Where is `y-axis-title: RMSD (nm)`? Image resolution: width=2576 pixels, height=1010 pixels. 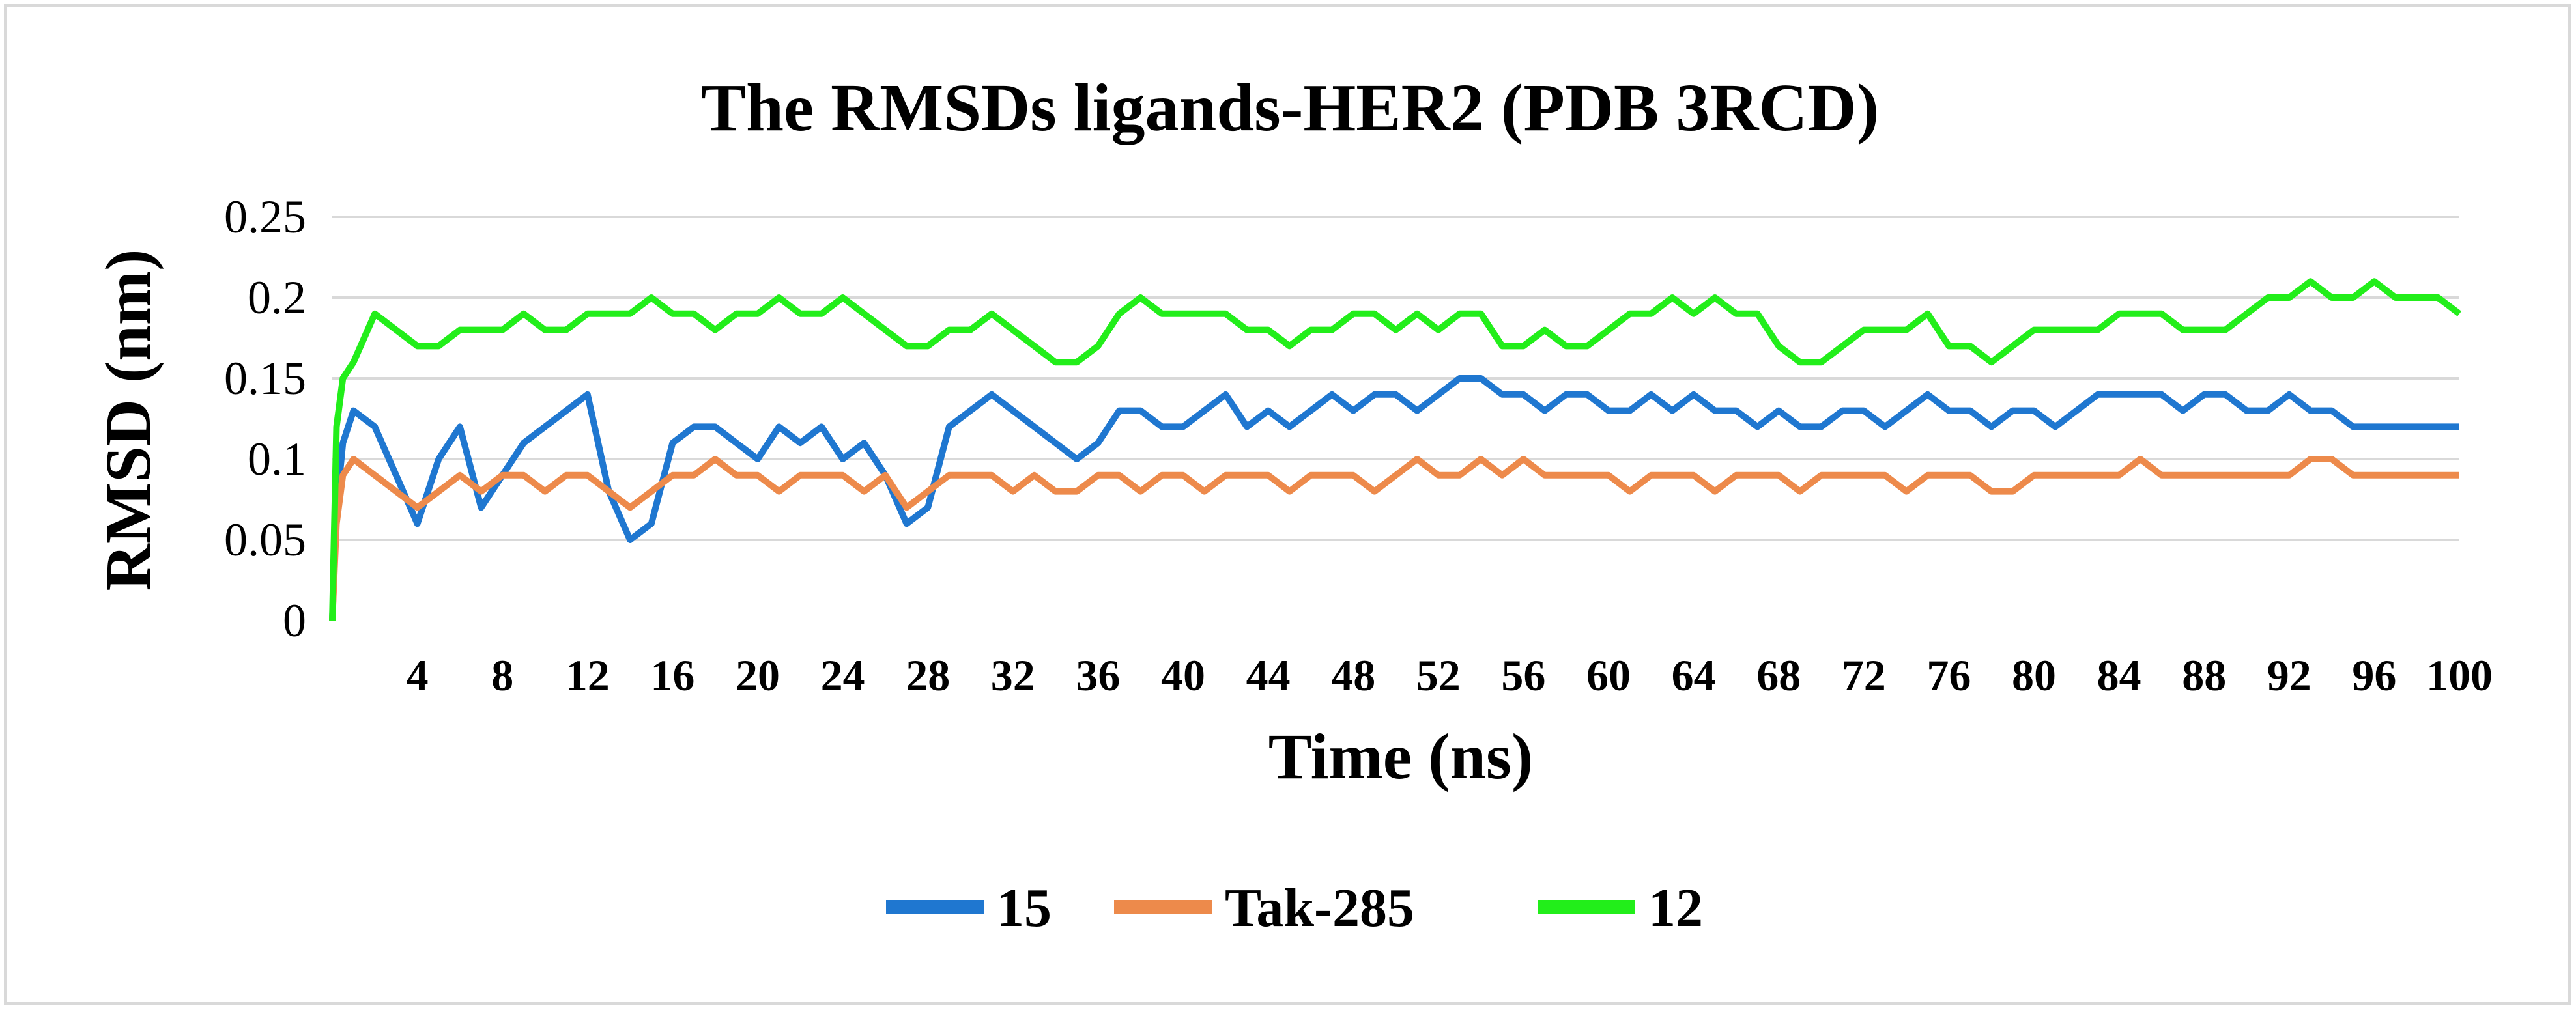 y-axis-title: RMSD (nm) is located at coordinates (128, 420).